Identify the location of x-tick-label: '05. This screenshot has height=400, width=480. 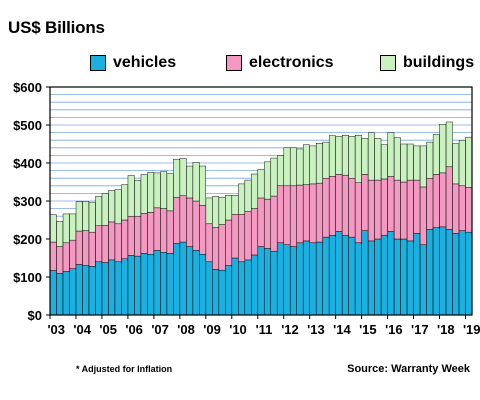
(108, 329).